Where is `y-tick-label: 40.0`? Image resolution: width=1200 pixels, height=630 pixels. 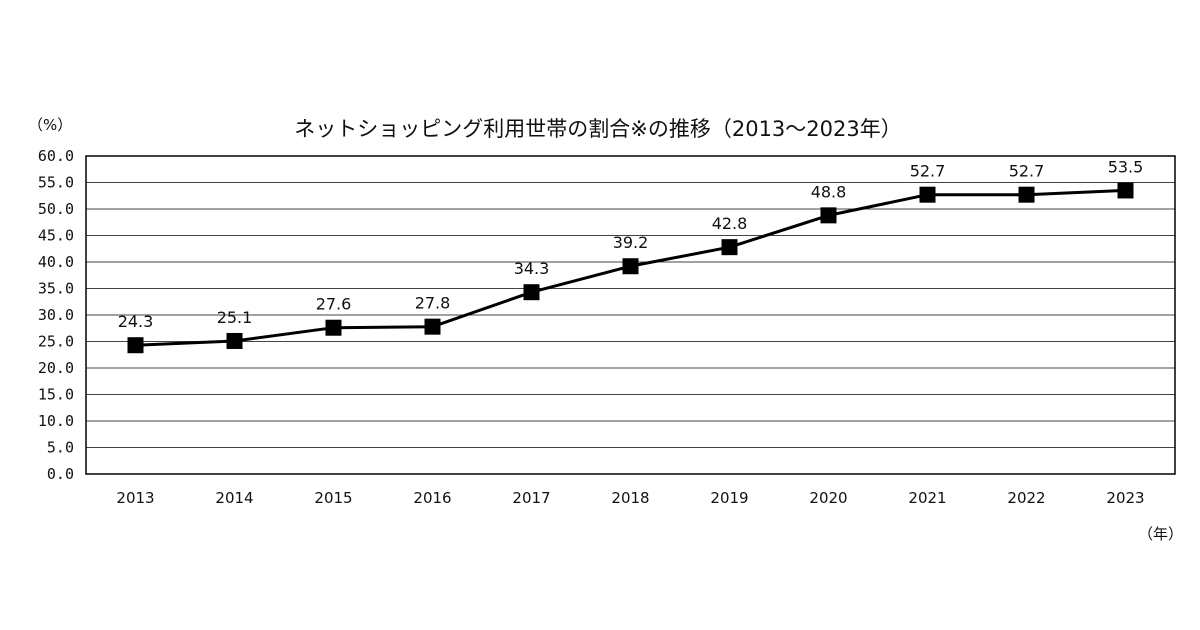 y-tick-label: 40.0 is located at coordinates (56, 262).